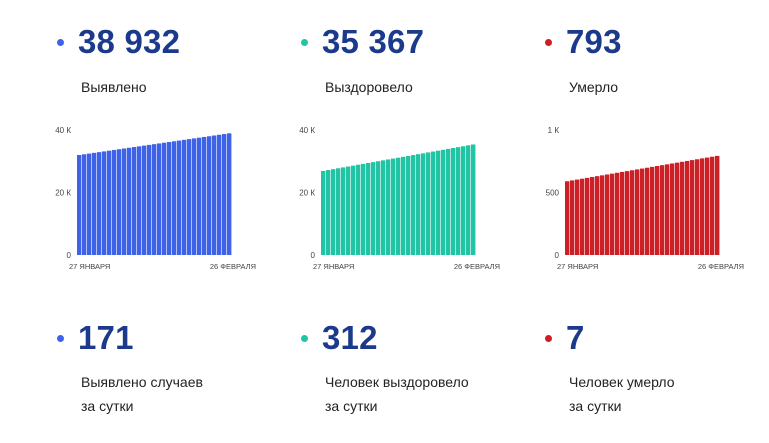  I want to click on y-tick-label: 40 К, so click(63, 130).